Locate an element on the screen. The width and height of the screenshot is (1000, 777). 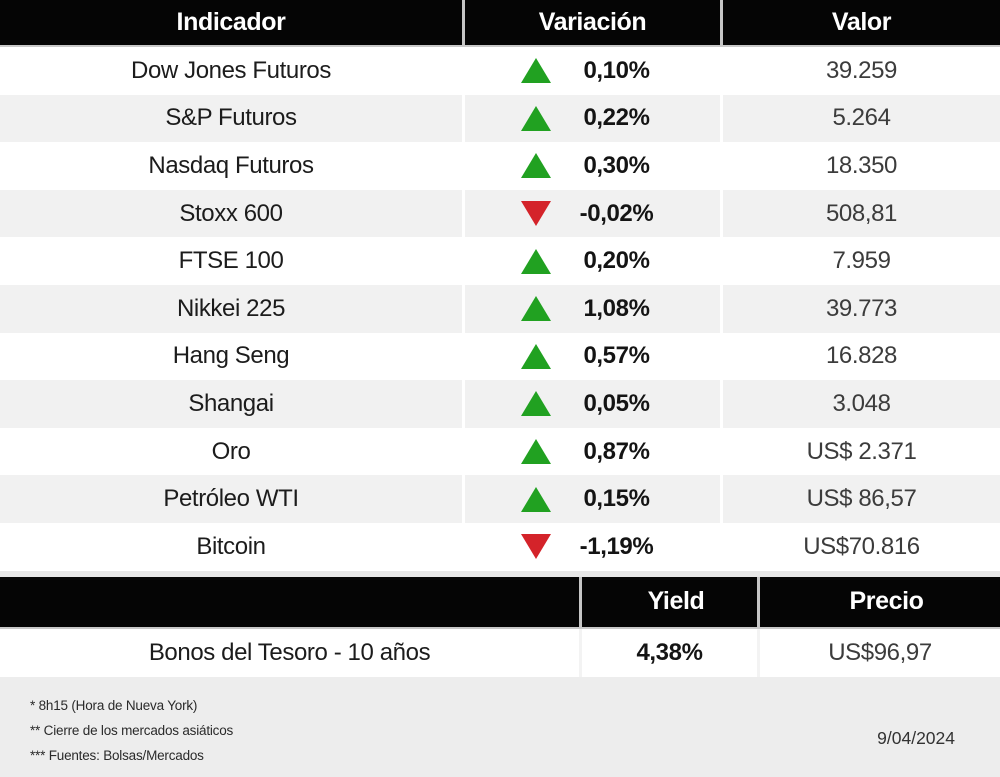
variation-value: 0,30% is located at coordinates (616, 165).